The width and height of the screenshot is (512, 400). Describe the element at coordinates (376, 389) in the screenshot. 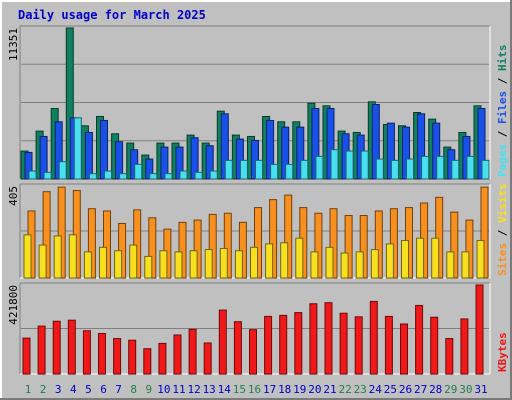

I see `day-label-24: 24` at that location.